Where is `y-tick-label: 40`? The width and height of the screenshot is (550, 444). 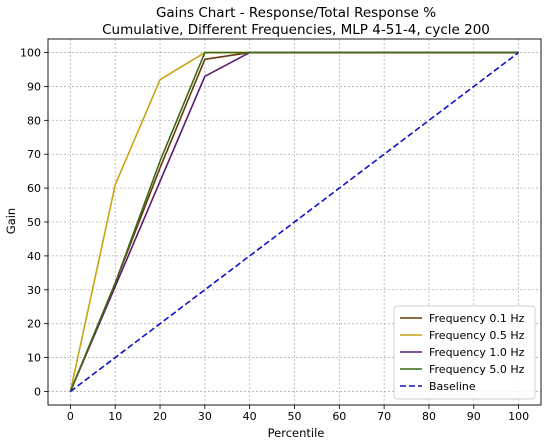 y-tick-label: 40 is located at coordinates (34, 256).